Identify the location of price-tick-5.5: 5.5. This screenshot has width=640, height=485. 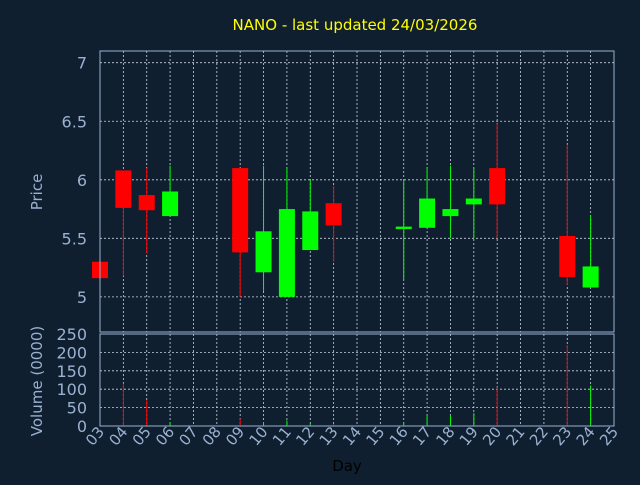
(74, 238).